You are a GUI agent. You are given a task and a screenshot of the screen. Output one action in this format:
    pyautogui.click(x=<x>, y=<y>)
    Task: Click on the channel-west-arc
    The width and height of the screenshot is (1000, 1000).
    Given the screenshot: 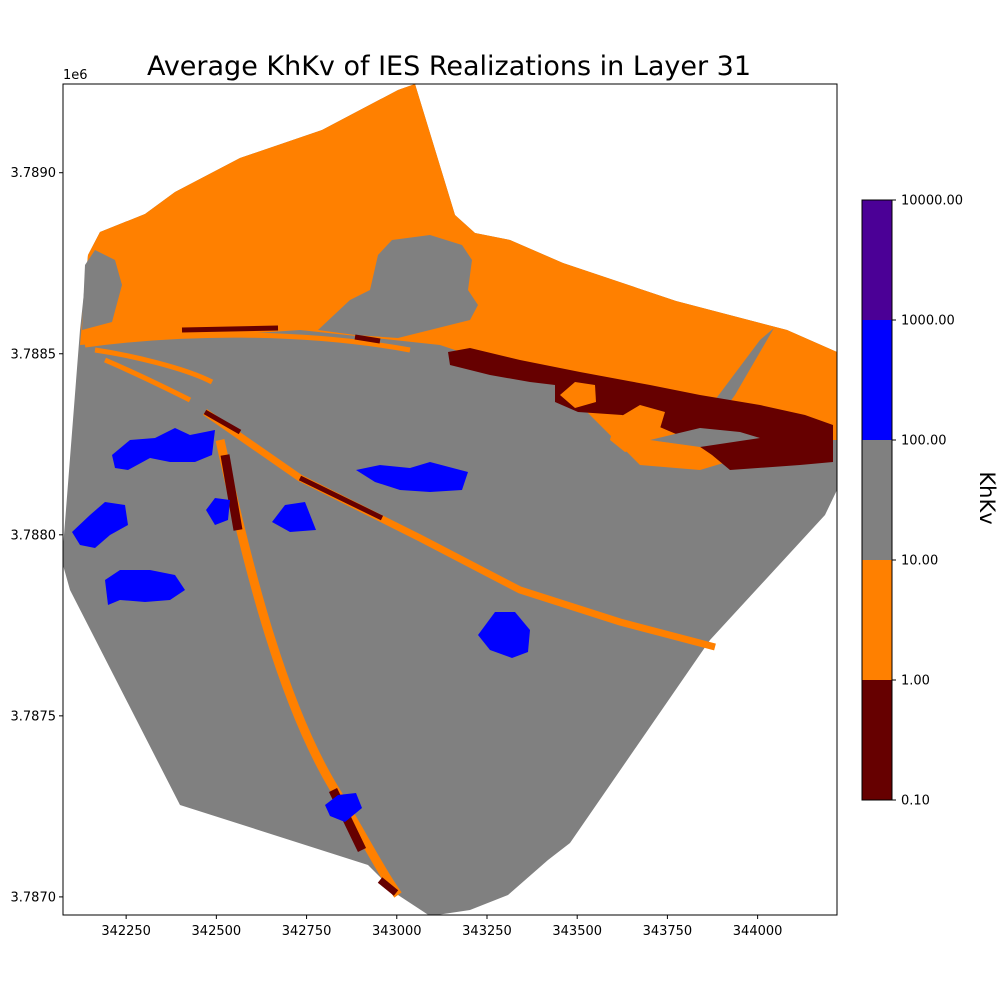 What is the action you would take?
    pyautogui.click(x=154, y=366)
    